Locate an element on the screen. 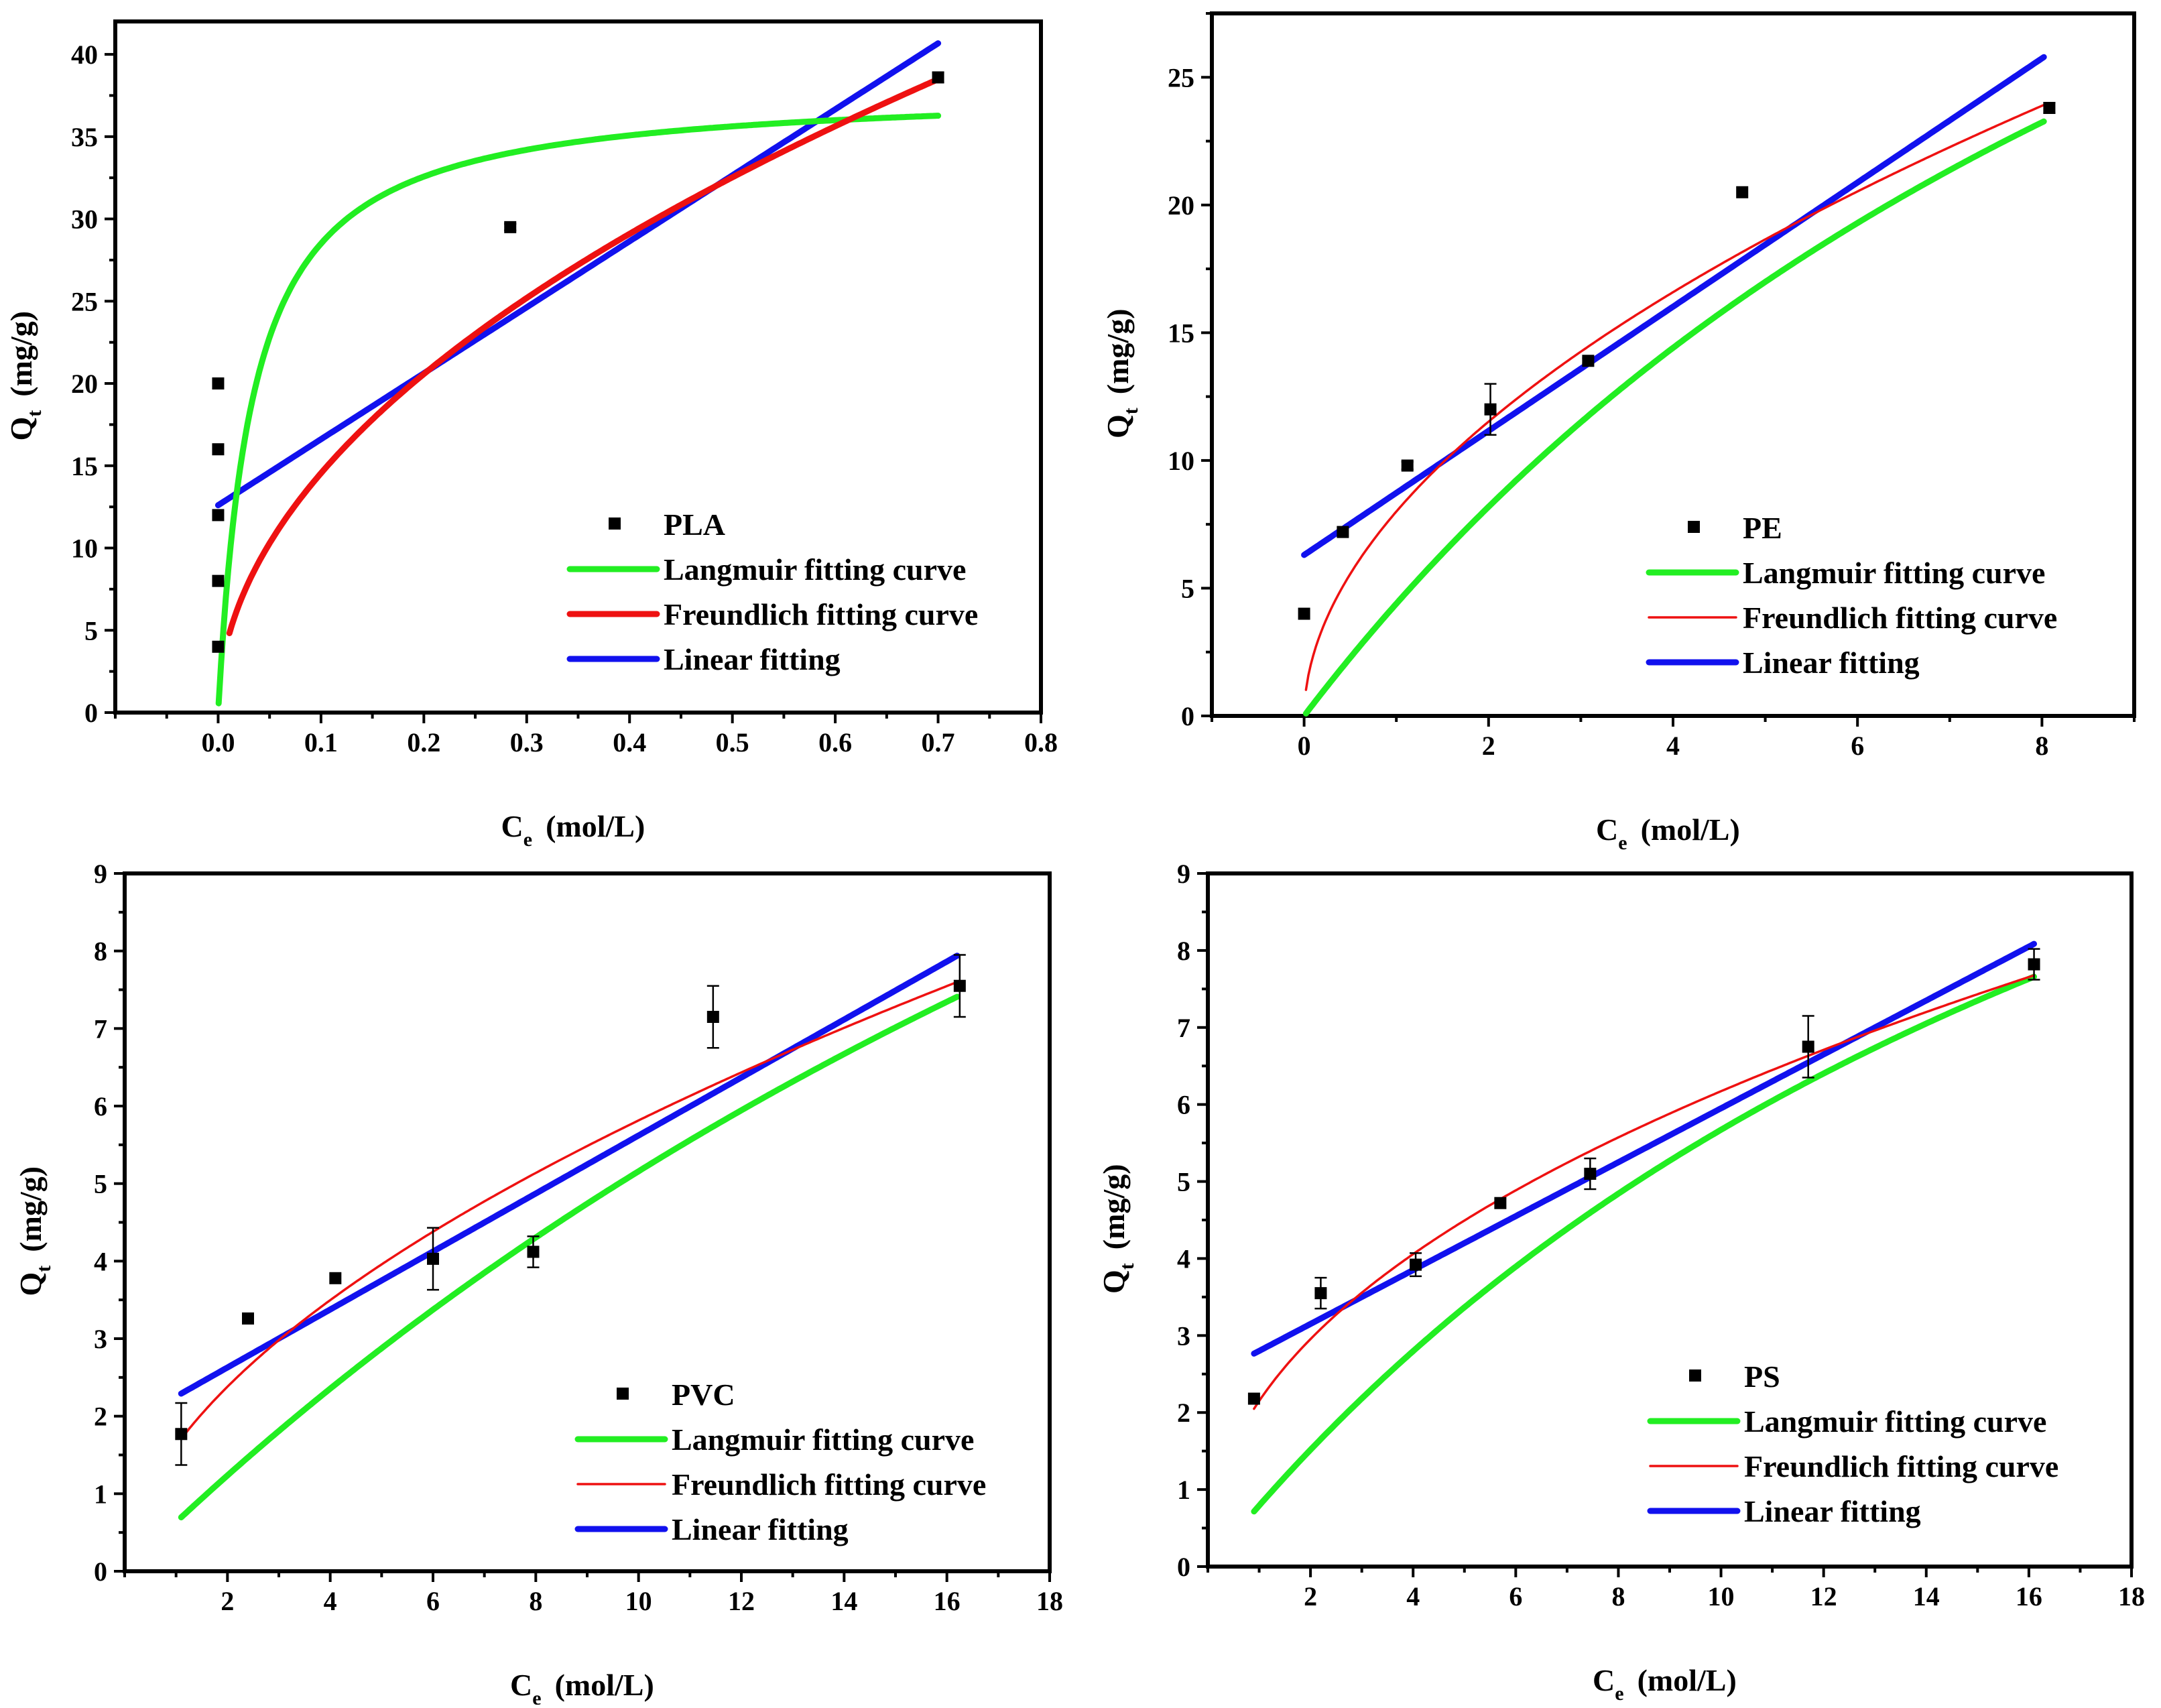 This screenshot has height=1708, width=2161. pvc-y-tick-label: 1 is located at coordinates (101, 1494).